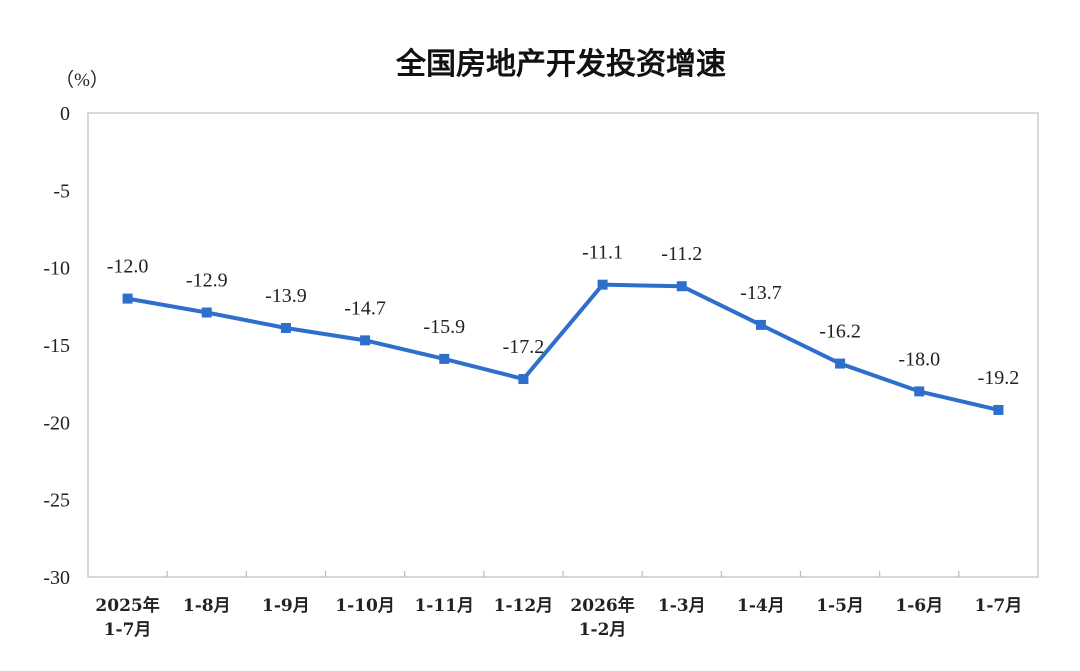  I want to click on data-label: -16.2, so click(840, 332).